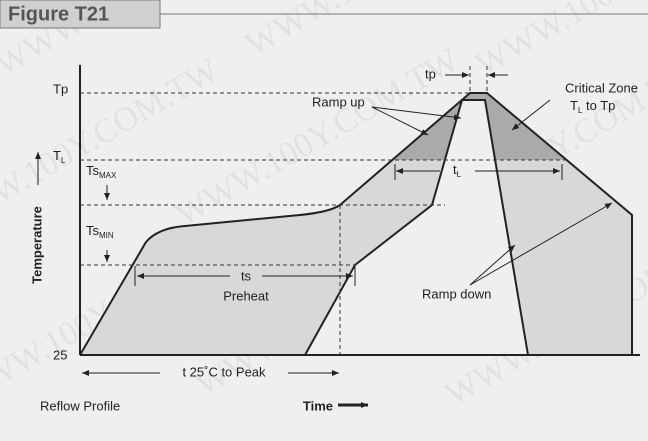 Image resolution: width=648 pixels, height=441 pixels. I want to click on tl-time: tL, so click(457, 170).